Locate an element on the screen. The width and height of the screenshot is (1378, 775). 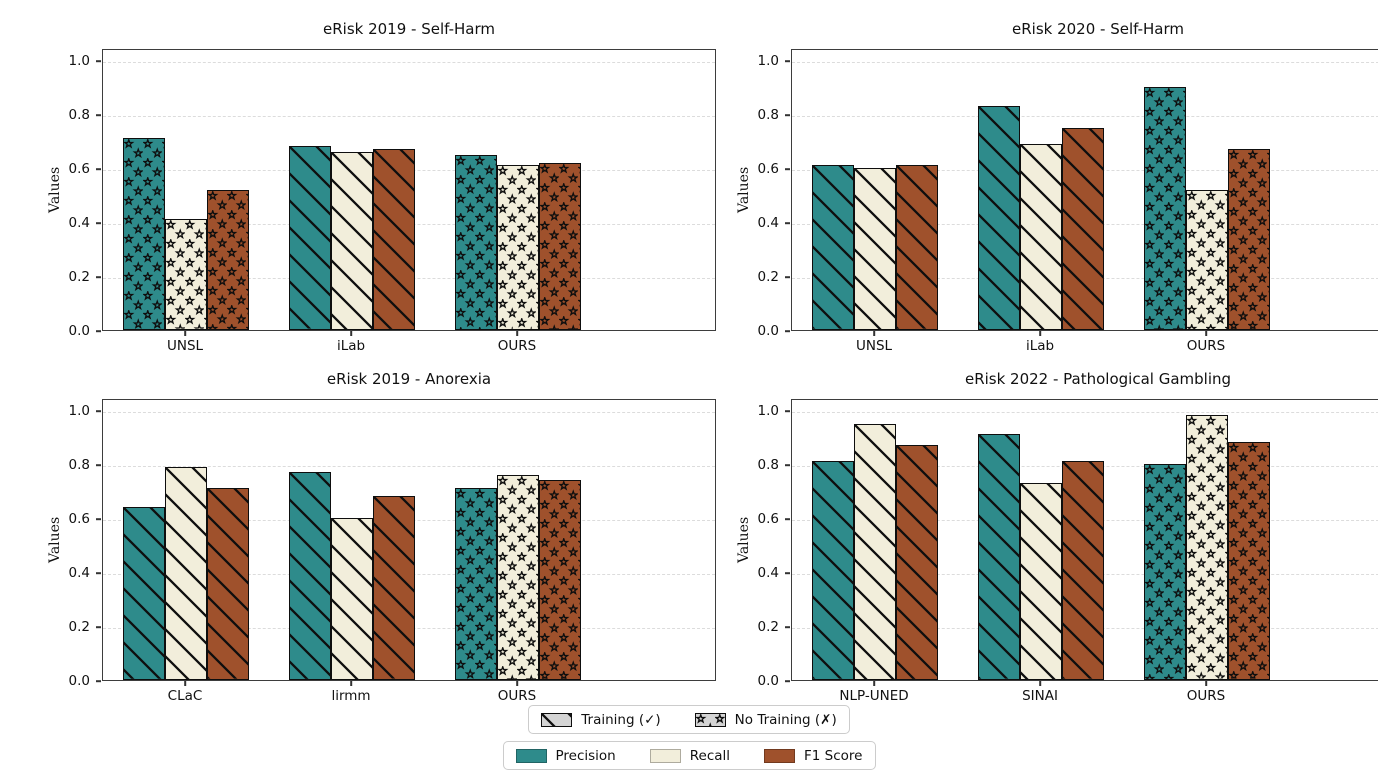
x-tick-label-clac: CLaC is located at coordinates (185, 696).